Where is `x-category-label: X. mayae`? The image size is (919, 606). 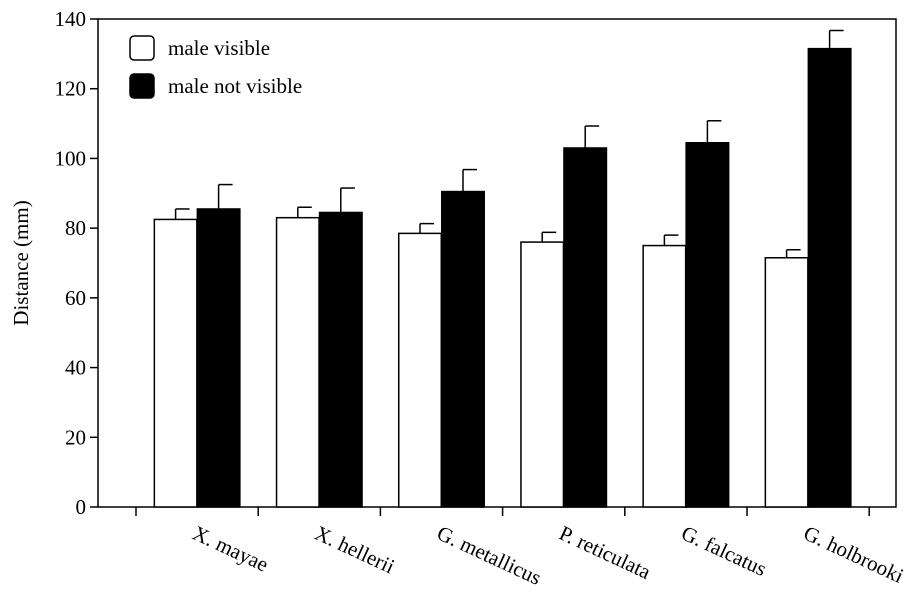 x-category-label: X. mayae is located at coordinates (230, 549).